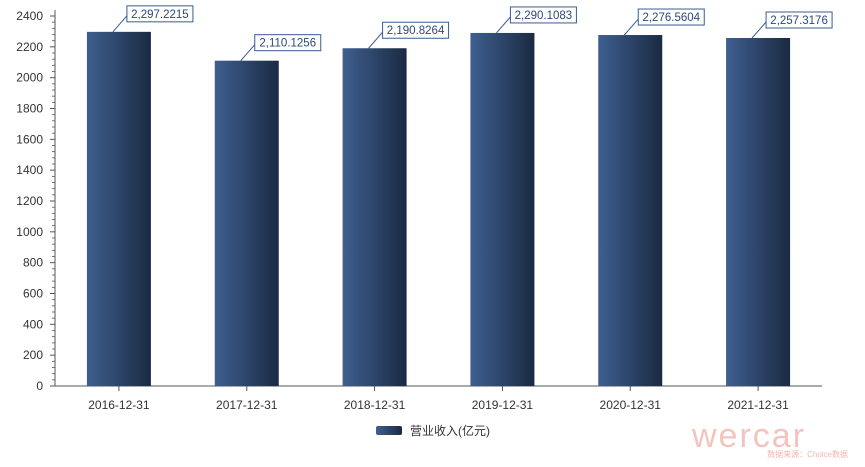 Image resolution: width=865 pixels, height=467 pixels. What do you see at coordinates (503, 405) in the screenshot?
I see `x-tick-label: 2019-12-31` at bounding box center [503, 405].